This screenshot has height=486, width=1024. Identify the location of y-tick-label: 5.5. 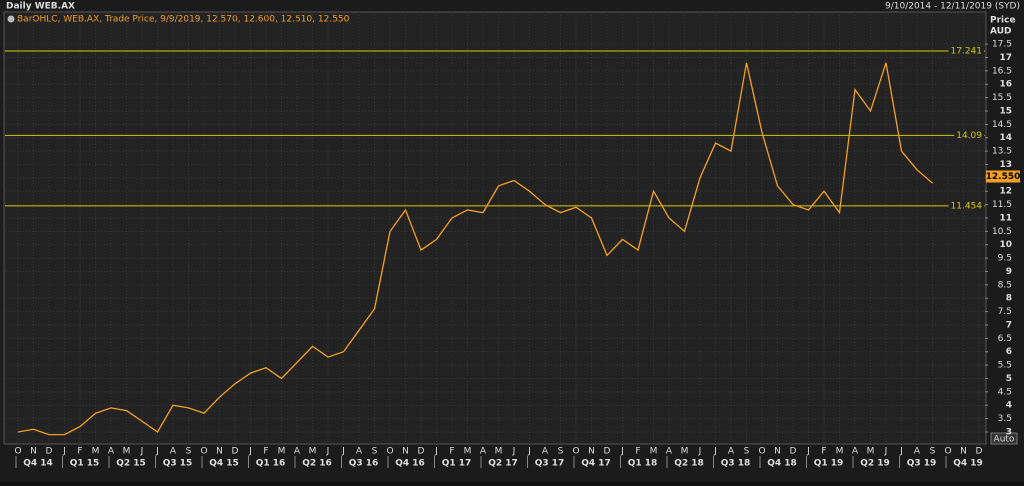
(1005, 366).